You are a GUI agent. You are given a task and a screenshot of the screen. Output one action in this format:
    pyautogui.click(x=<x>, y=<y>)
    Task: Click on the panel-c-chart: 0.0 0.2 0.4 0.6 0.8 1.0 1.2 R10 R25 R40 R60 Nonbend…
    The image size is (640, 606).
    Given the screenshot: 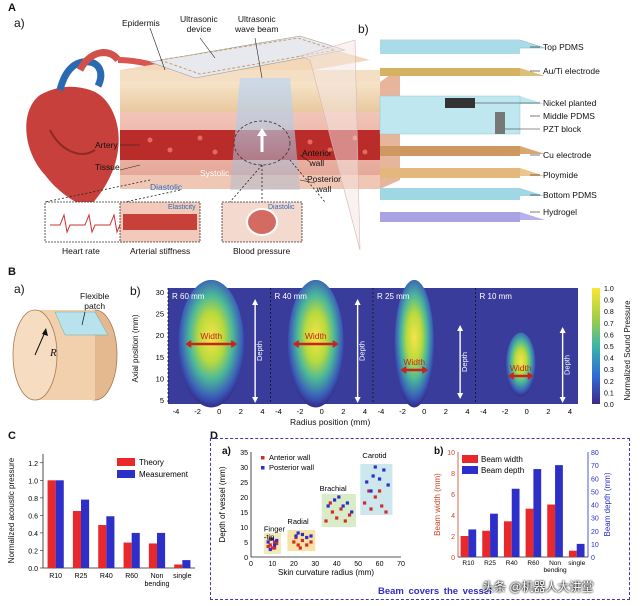 What is the action you would take?
    pyautogui.click(x=111, y=521)
    